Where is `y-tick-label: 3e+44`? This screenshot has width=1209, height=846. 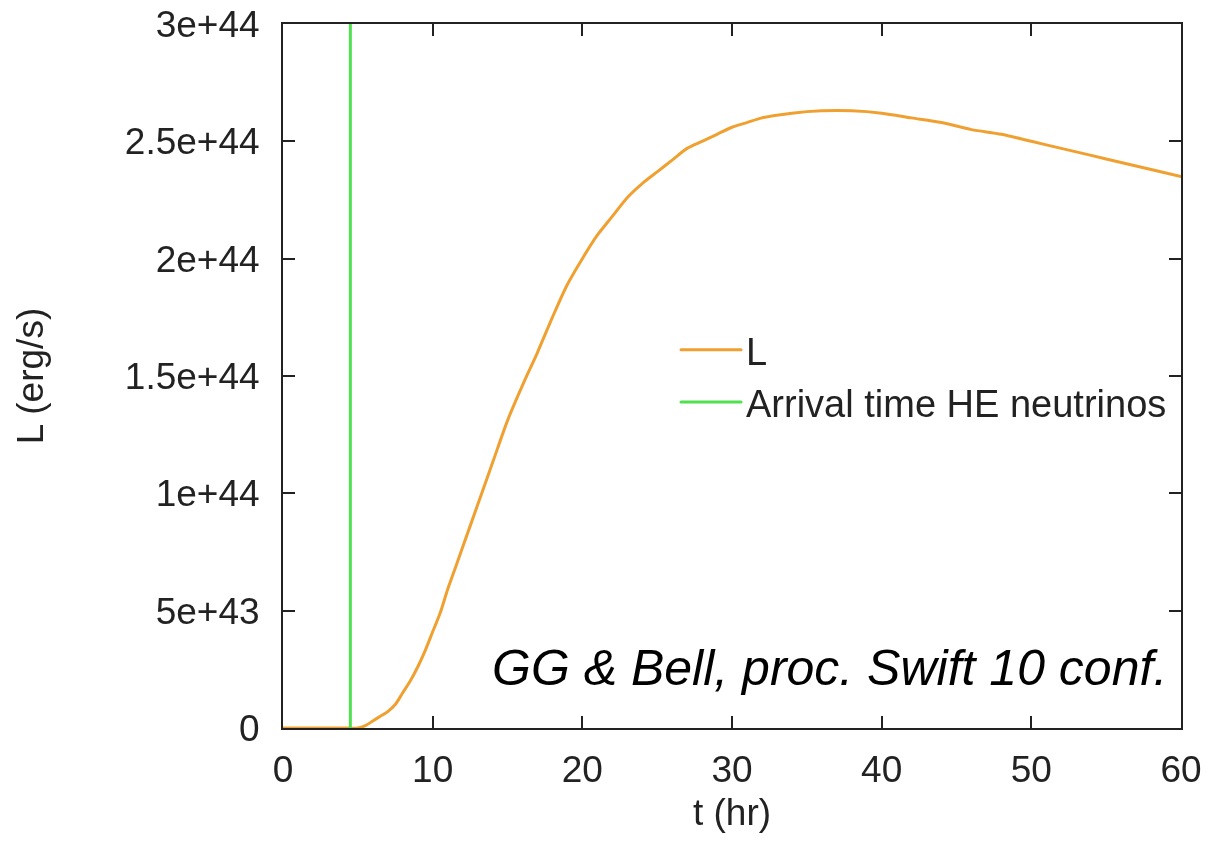
y-tick-label: 3e+44 is located at coordinates (207, 24).